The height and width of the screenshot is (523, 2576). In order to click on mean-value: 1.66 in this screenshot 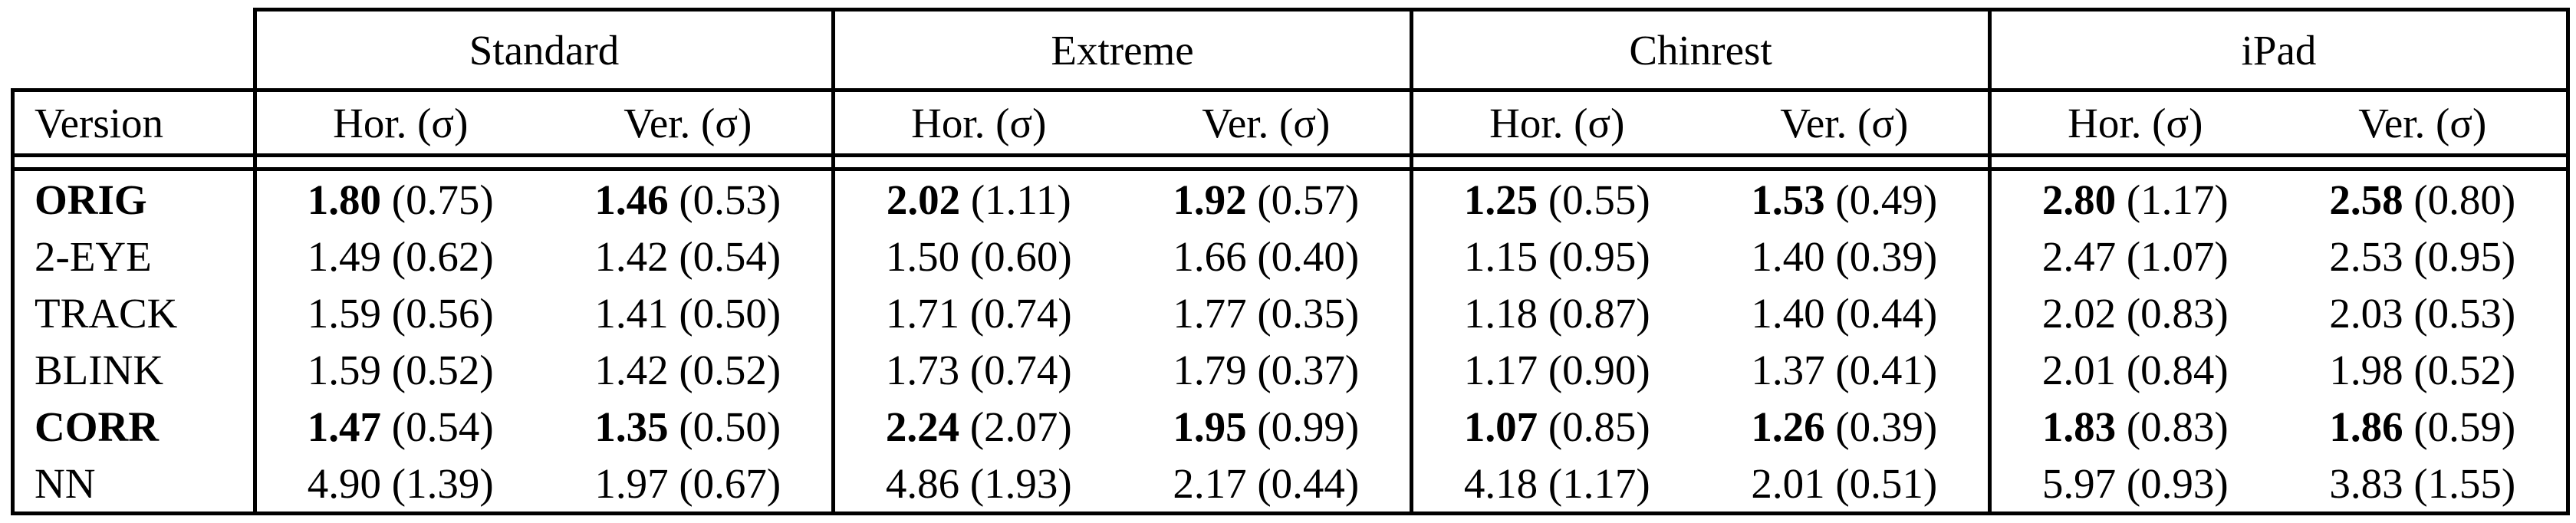, I will do `click(1210, 256)`.